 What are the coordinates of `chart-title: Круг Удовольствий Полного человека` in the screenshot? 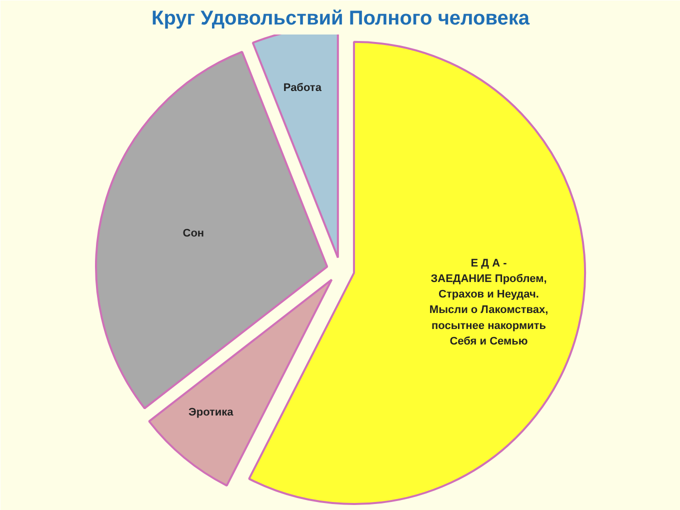 It's located at (341, 19).